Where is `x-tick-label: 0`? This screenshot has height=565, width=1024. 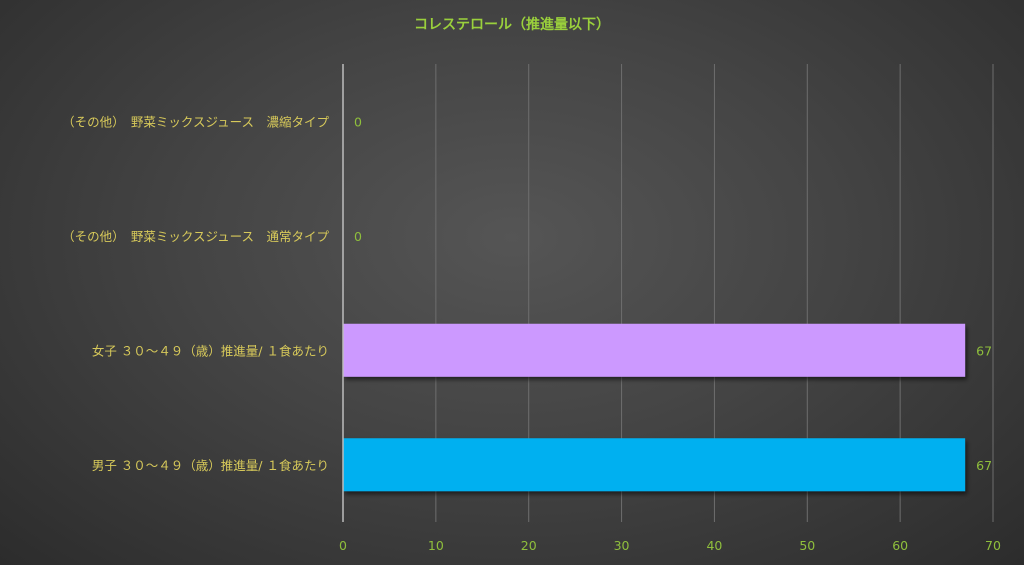 x-tick-label: 0 is located at coordinates (343, 545).